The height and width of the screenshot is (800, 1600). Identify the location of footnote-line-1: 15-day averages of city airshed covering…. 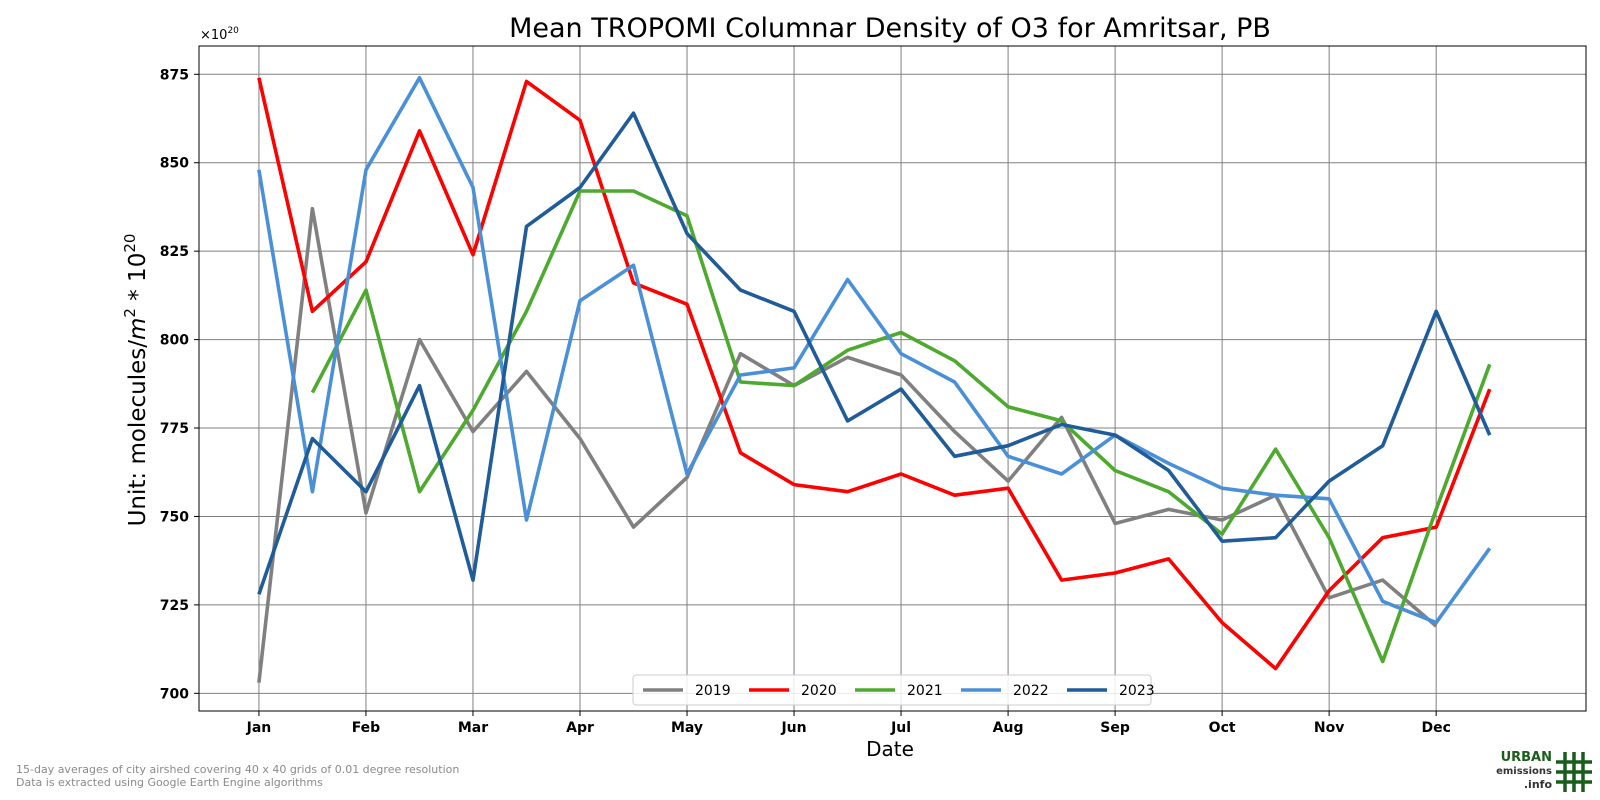
(238, 769).